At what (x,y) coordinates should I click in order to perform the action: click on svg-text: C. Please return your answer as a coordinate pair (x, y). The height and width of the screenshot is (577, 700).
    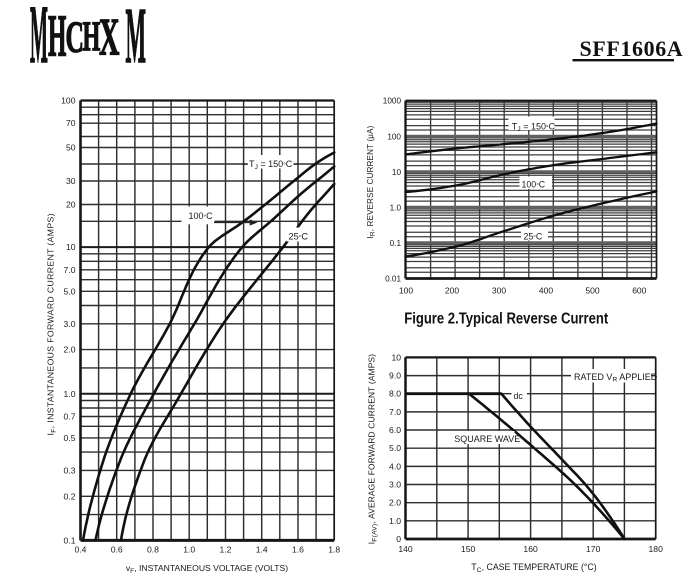
    Looking at the image, I should click on (75, 36).